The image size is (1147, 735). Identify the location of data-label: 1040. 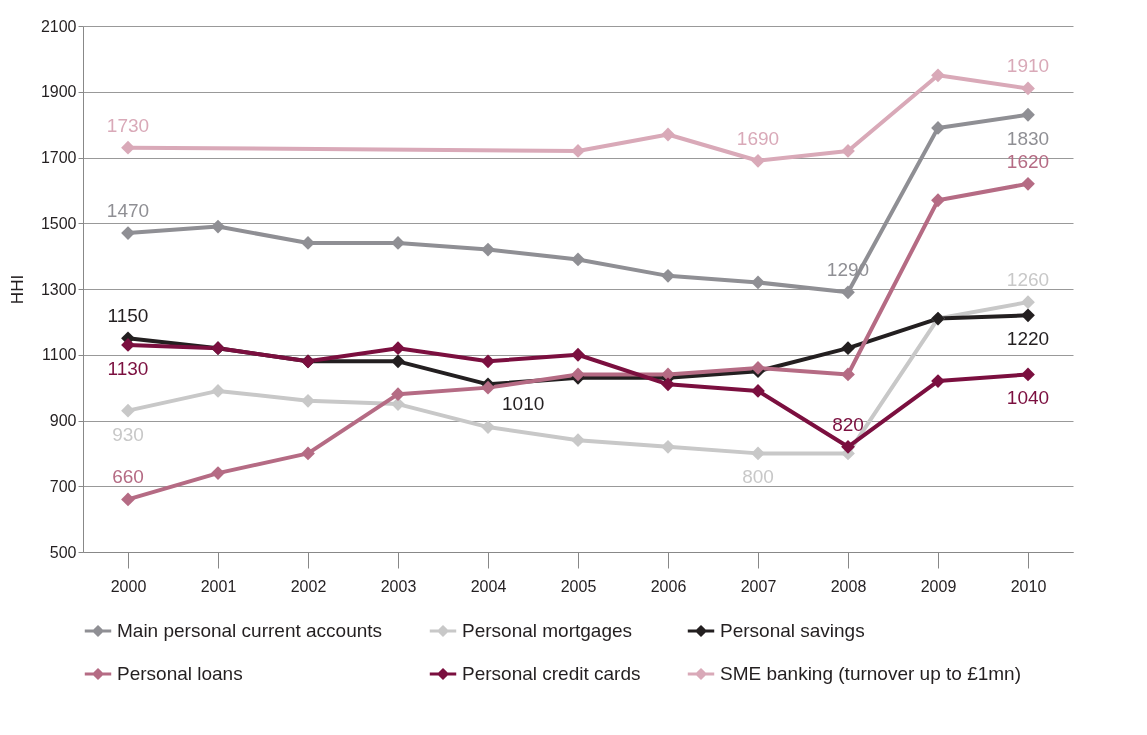
(1028, 398).